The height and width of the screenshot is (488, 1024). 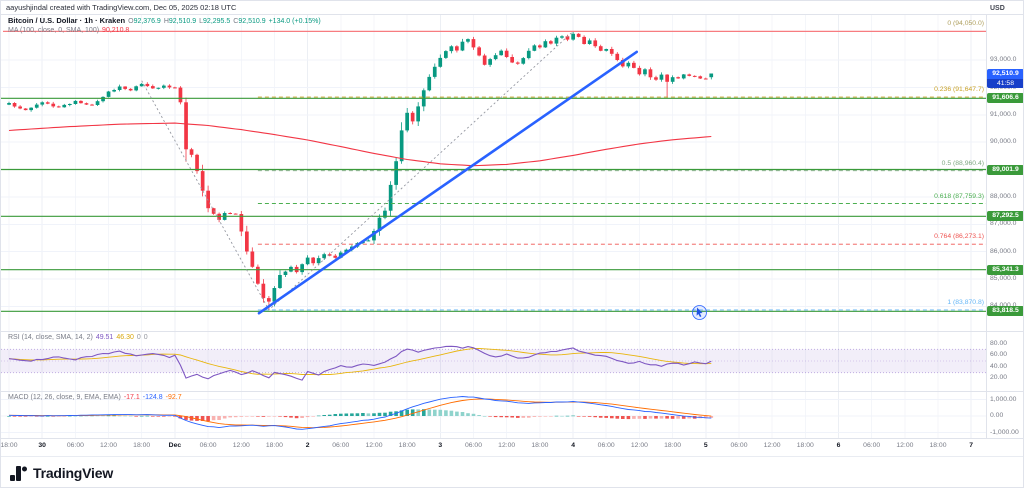 I want to click on drawing-cursor-icon, so click(x=699, y=312).